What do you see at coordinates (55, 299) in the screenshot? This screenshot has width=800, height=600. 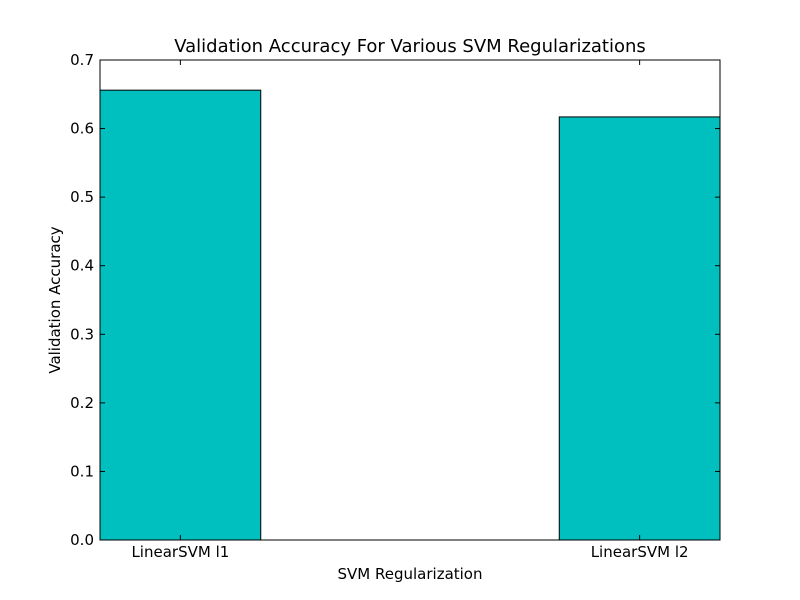 I see `y-axis-label: Validation Accuracy` at bounding box center [55, 299].